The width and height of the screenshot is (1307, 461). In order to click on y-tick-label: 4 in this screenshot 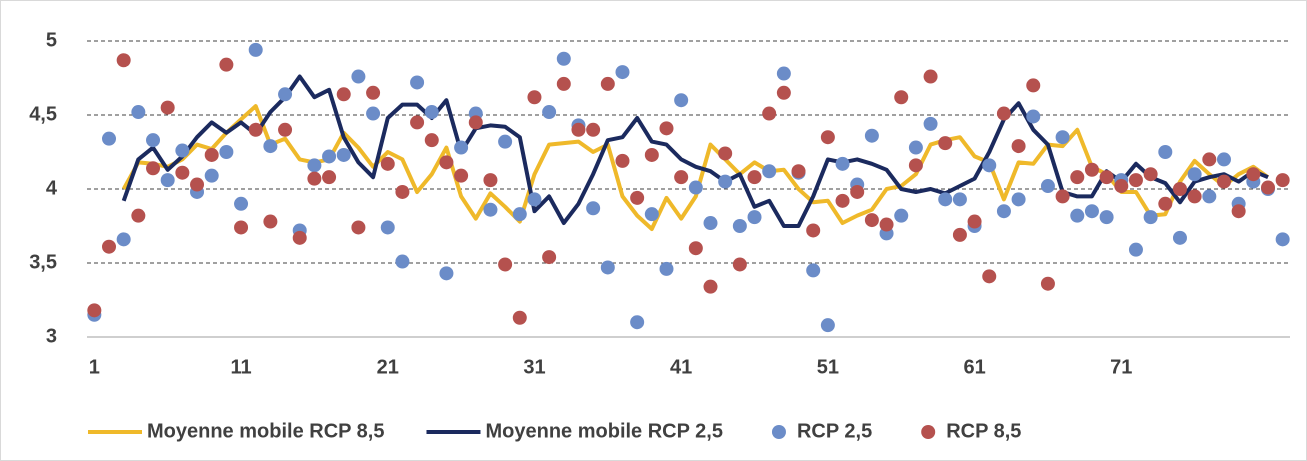, I will do `click(52, 188)`.